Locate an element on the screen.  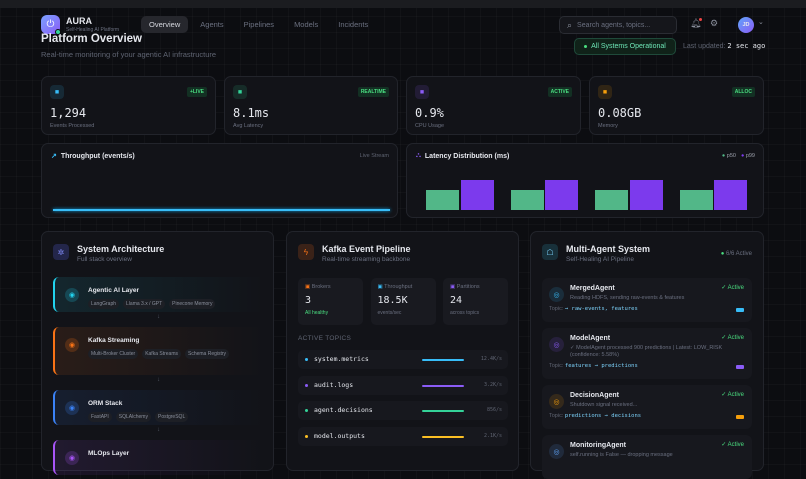
nav-pipelines: Pipelines is located at coordinates (259, 24).